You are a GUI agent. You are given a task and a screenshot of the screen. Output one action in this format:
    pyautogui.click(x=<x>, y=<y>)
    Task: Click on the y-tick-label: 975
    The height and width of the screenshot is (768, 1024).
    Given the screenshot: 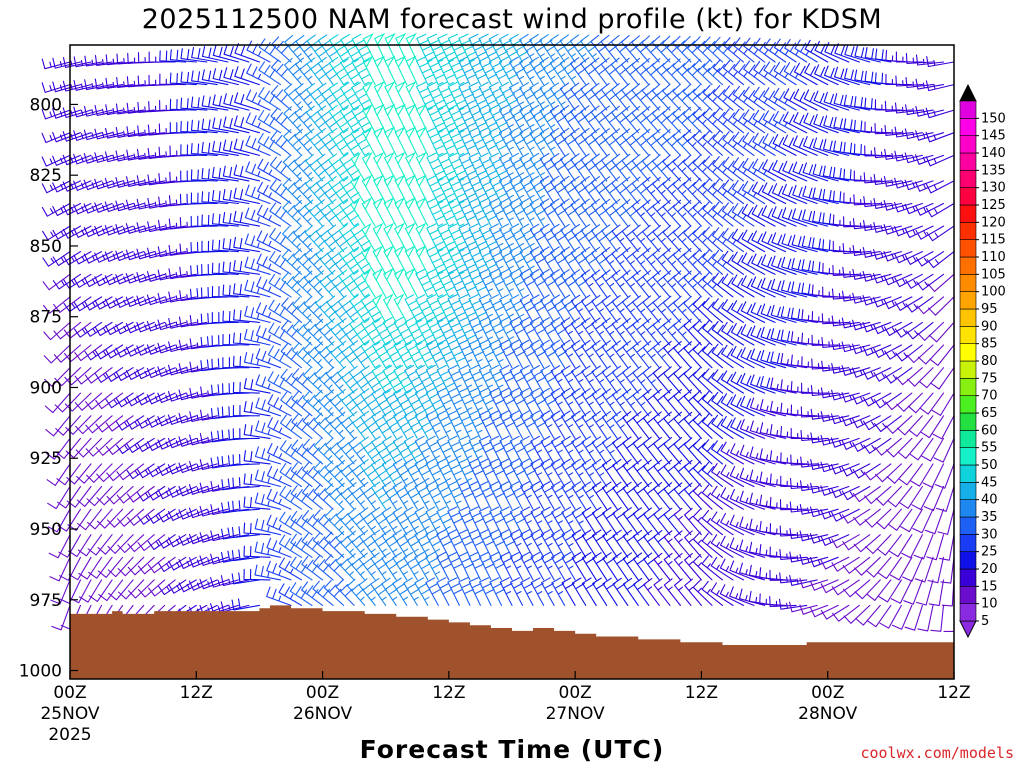 What is the action you would take?
    pyautogui.click(x=46, y=601)
    